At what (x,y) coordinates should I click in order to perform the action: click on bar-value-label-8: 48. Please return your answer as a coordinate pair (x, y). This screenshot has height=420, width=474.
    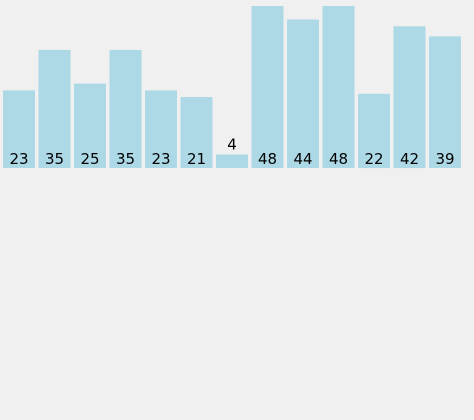
    Looking at the image, I should click on (267, 159).